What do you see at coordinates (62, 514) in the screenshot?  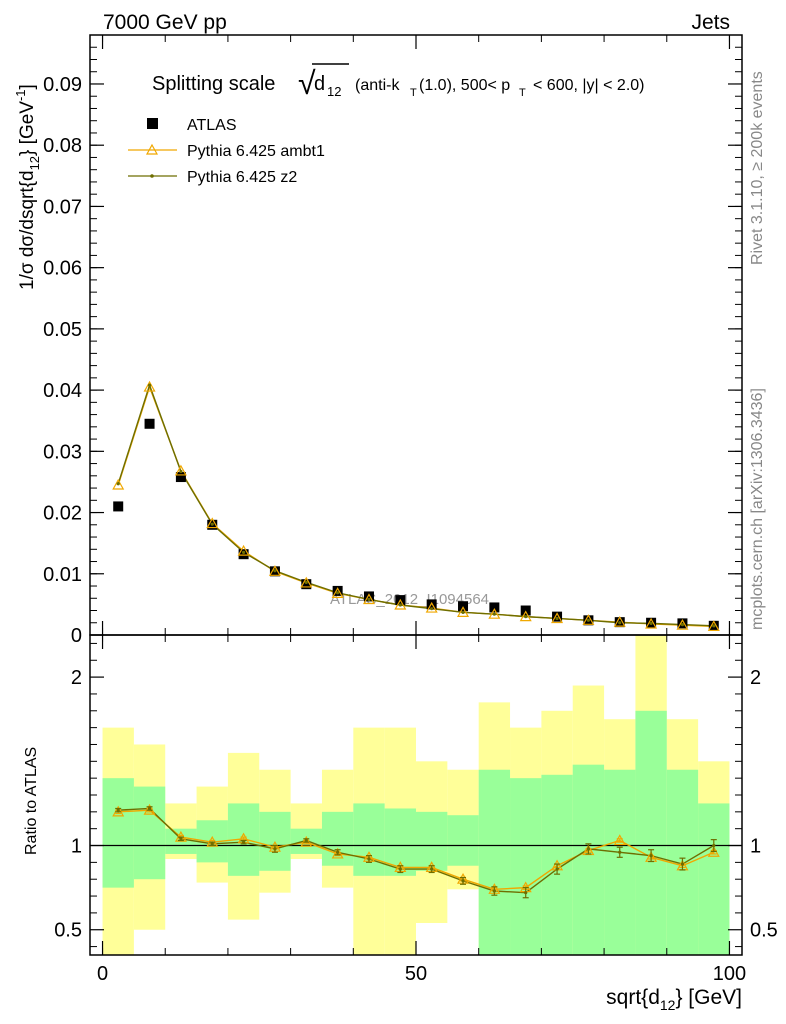 I see `main-ytick-label: 0.02` at bounding box center [62, 514].